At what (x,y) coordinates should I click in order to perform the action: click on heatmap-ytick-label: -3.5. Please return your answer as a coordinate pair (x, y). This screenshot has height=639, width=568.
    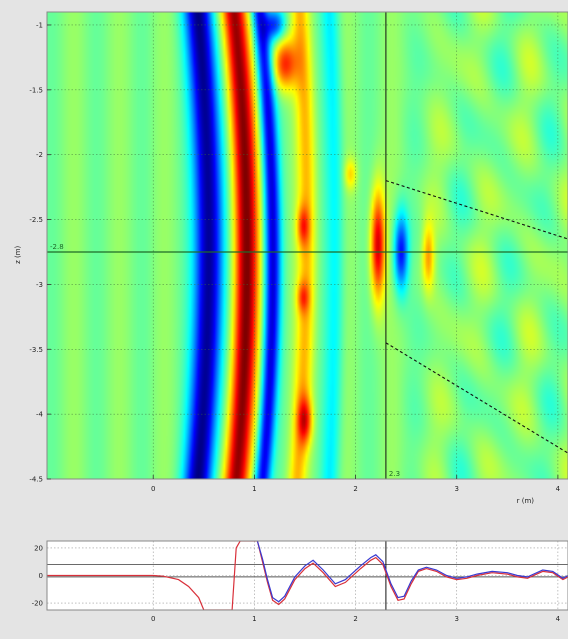
    Looking at the image, I should click on (36, 350).